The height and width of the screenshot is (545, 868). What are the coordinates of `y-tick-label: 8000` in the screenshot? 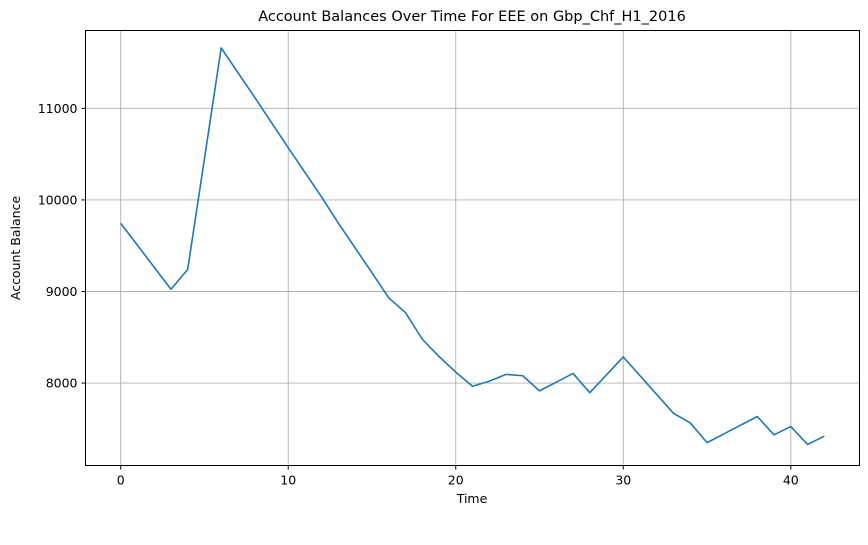 It's located at (62, 383).